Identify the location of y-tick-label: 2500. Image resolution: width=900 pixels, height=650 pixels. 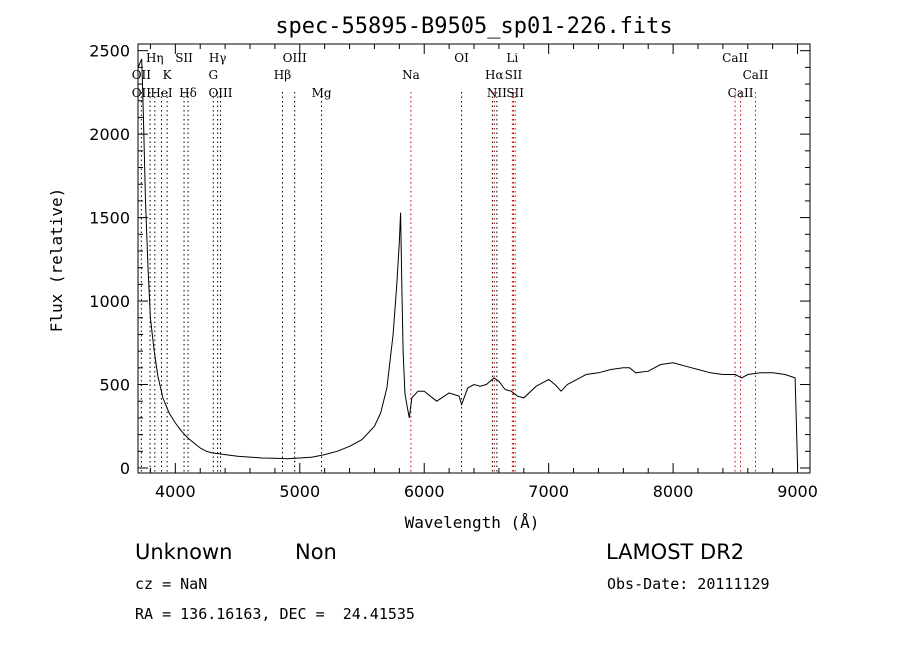
(109, 51).